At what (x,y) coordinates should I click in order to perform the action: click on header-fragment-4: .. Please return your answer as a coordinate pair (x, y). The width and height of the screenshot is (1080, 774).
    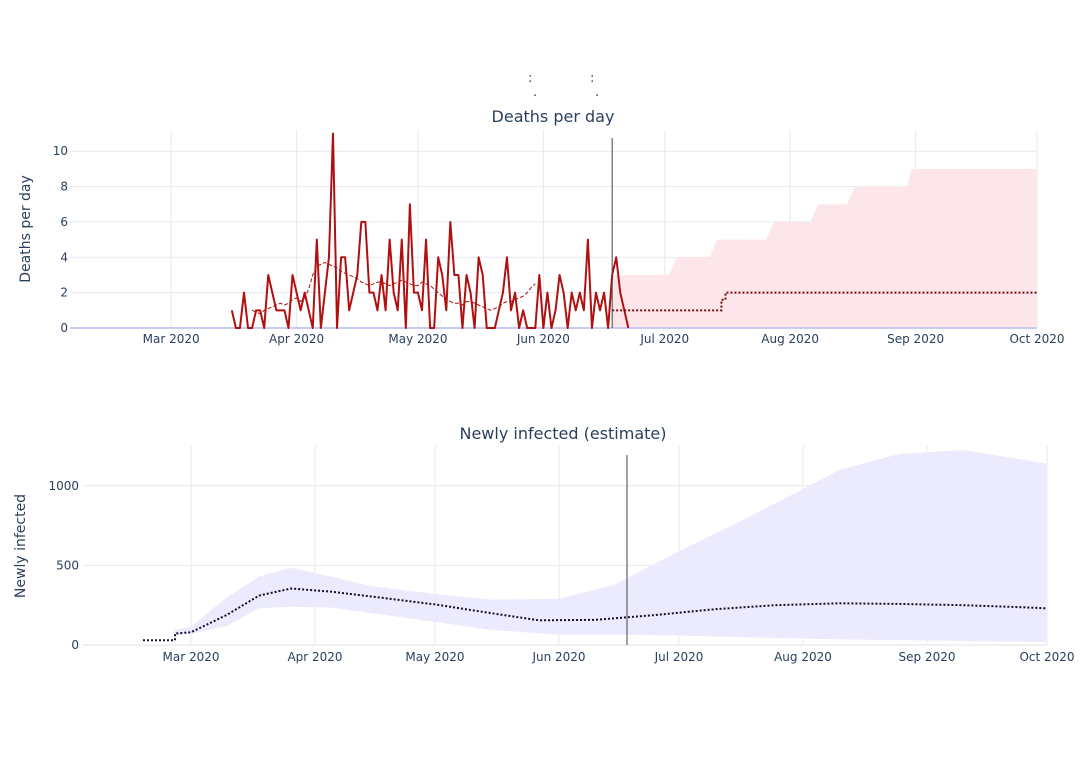
    Looking at the image, I should click on (597, 92).